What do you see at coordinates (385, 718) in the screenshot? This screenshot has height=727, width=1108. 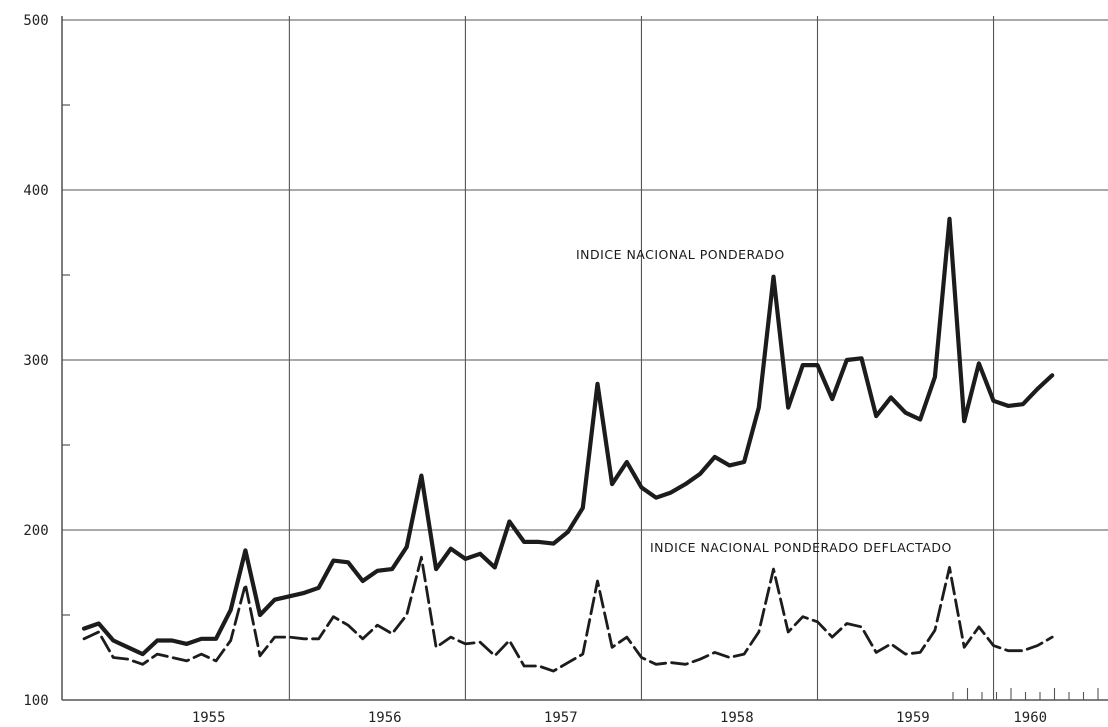 I see `x-tick-label: 1956` at bounding box center [385, 718].